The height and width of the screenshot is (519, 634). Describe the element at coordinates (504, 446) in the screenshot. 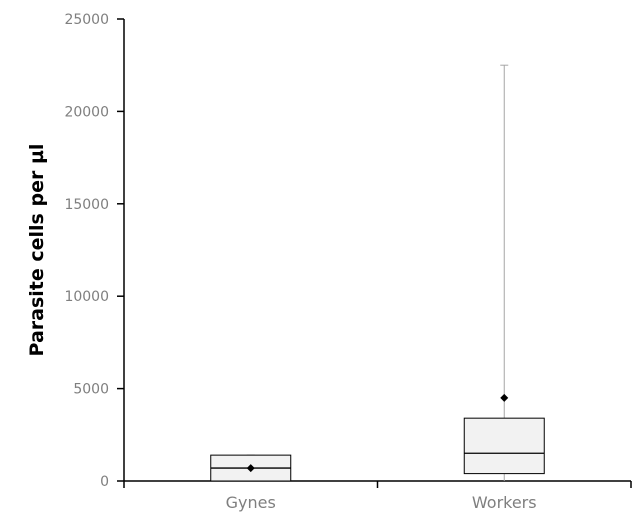

I see `iqr-box` at that location.